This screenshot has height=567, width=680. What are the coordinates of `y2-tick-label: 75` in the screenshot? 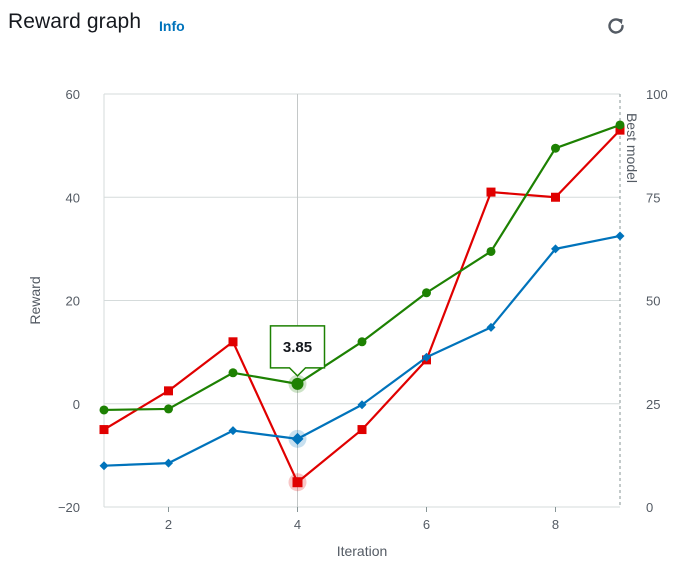 It's located at (653, 197).